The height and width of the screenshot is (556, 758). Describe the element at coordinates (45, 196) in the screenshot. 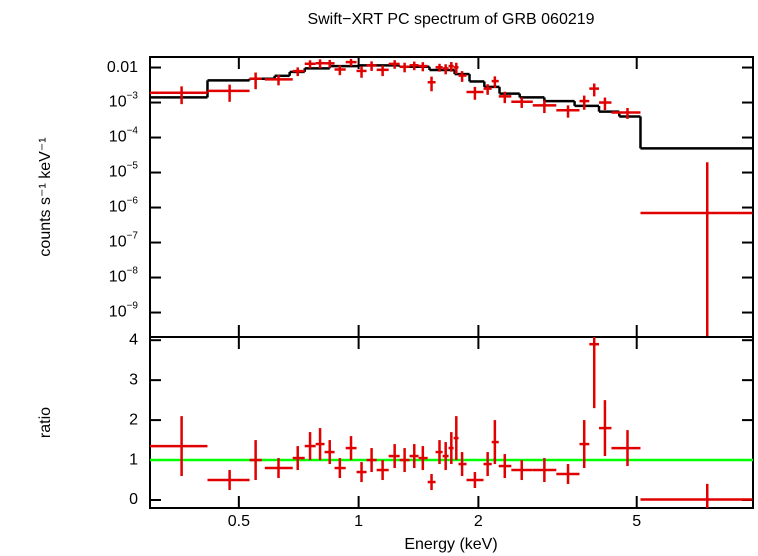

I see `y-axis-label: counts s⁻¹ keV⁻¹` at that location.